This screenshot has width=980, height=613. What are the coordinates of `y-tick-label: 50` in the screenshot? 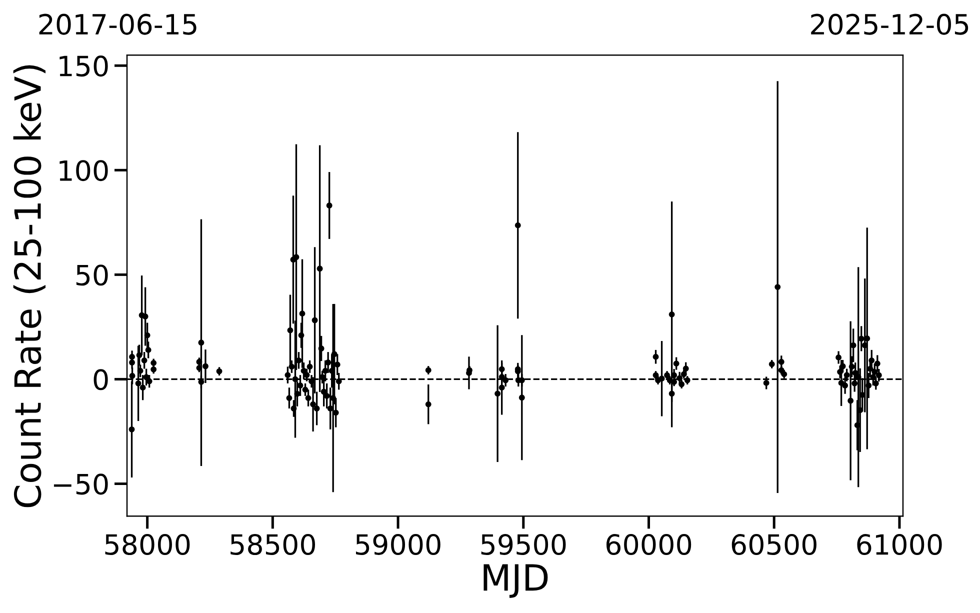 It's located at (92, 275).